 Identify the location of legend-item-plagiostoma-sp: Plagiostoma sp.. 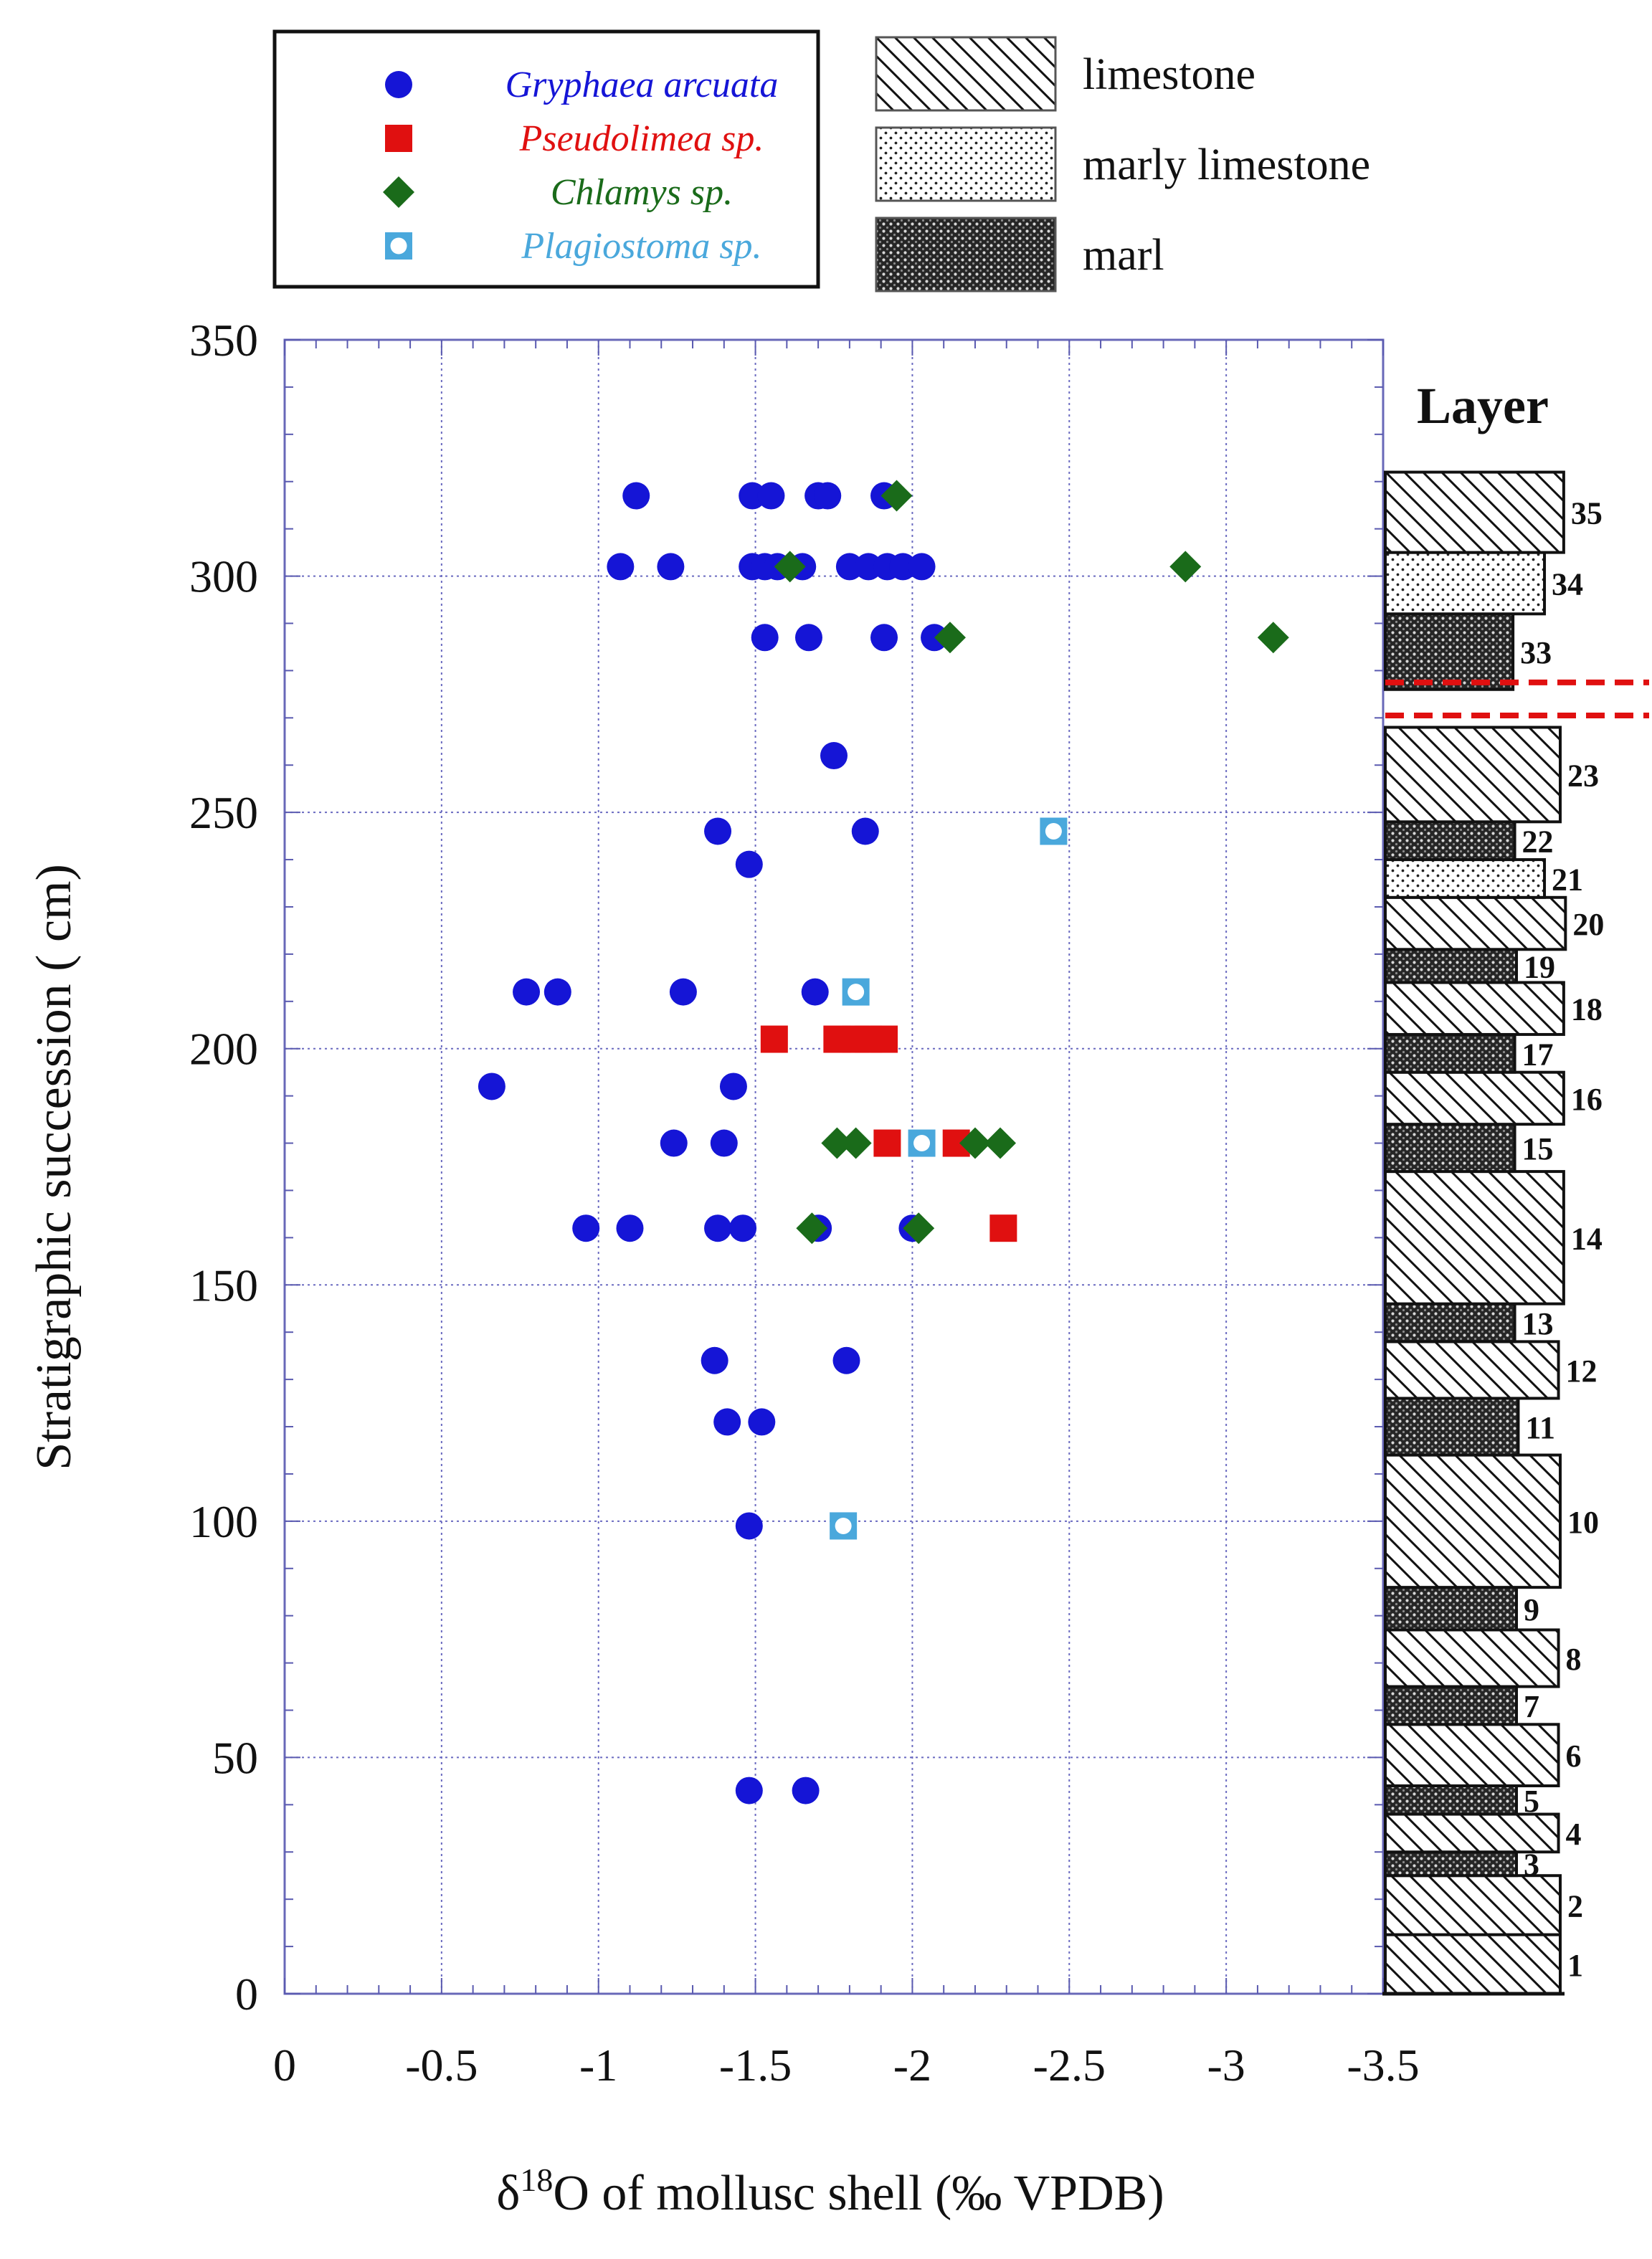
(573, 246).